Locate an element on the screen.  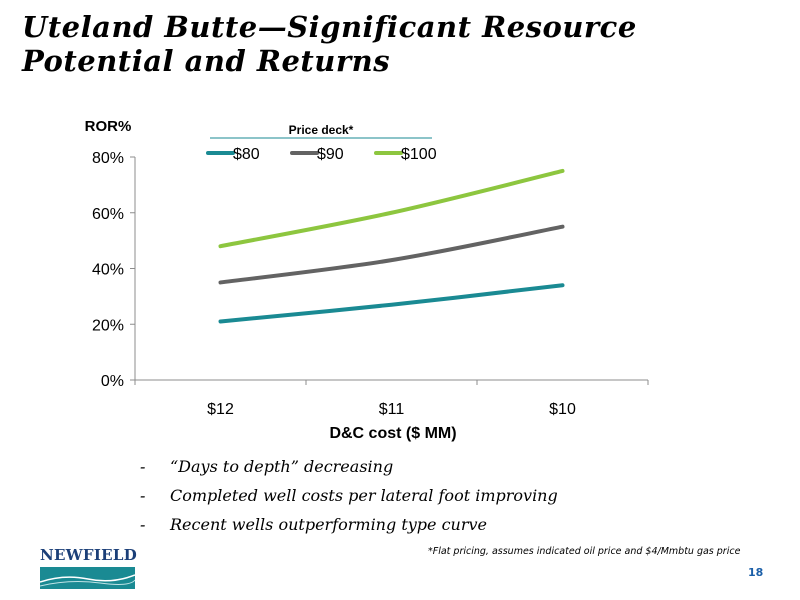
x-axis-title: D&C cost ($ MM) is located at coordinates (392, 433).